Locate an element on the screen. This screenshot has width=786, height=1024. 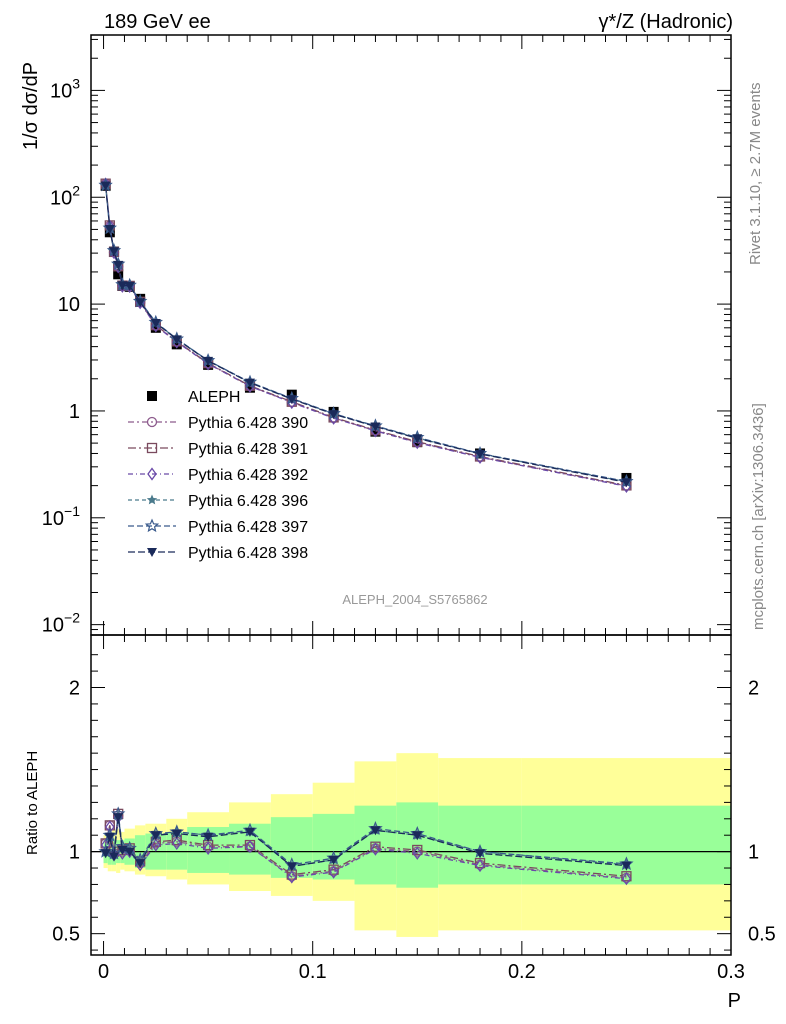
x-tick-label: 0.2 is located at coordinates (522, 972).